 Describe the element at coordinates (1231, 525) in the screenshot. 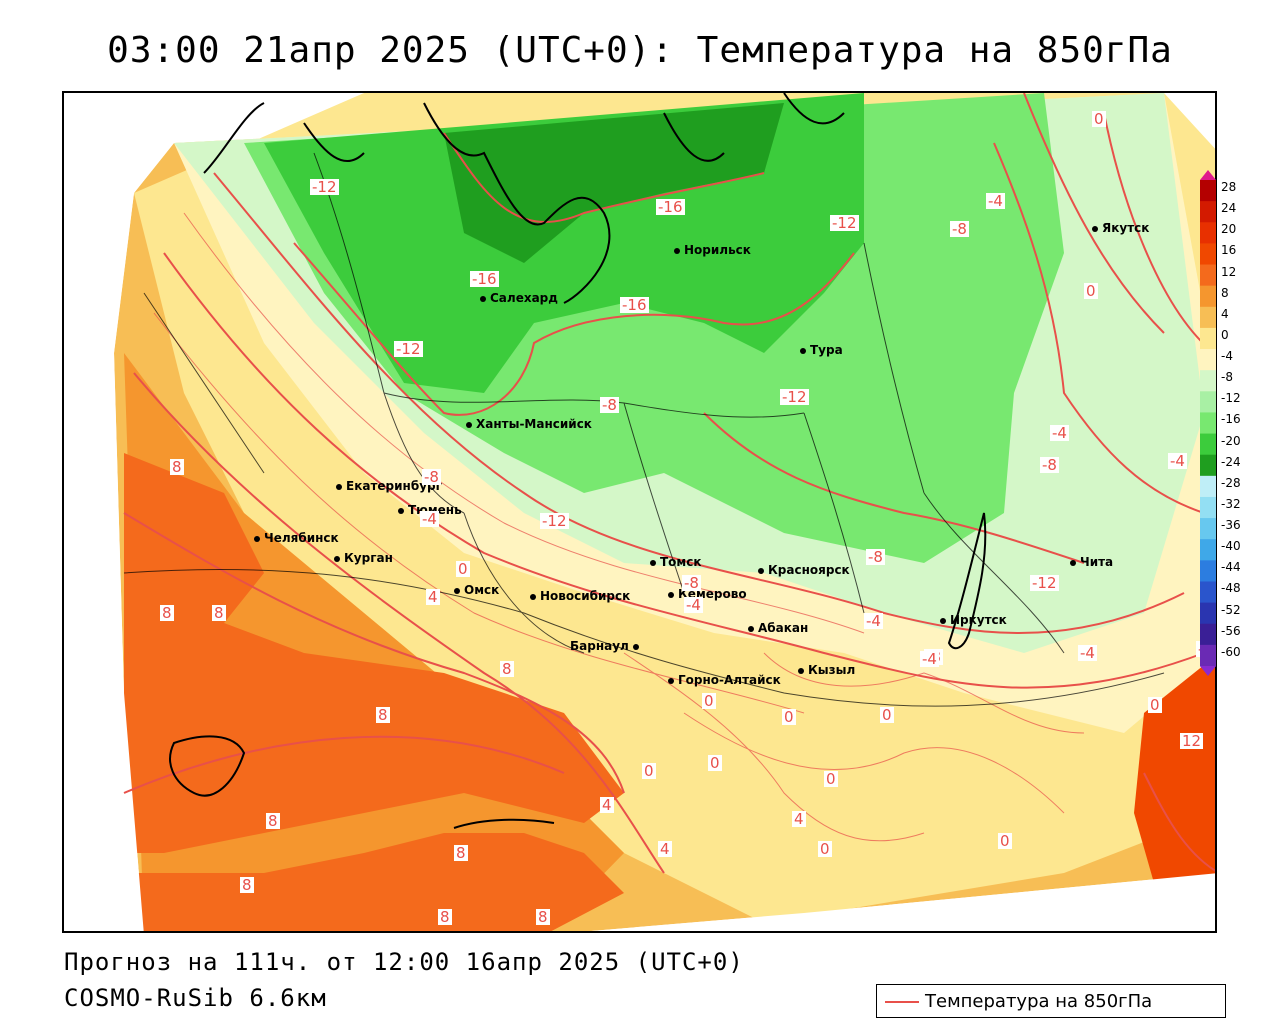

I see `colorbar-tick-label: -36` at that location.